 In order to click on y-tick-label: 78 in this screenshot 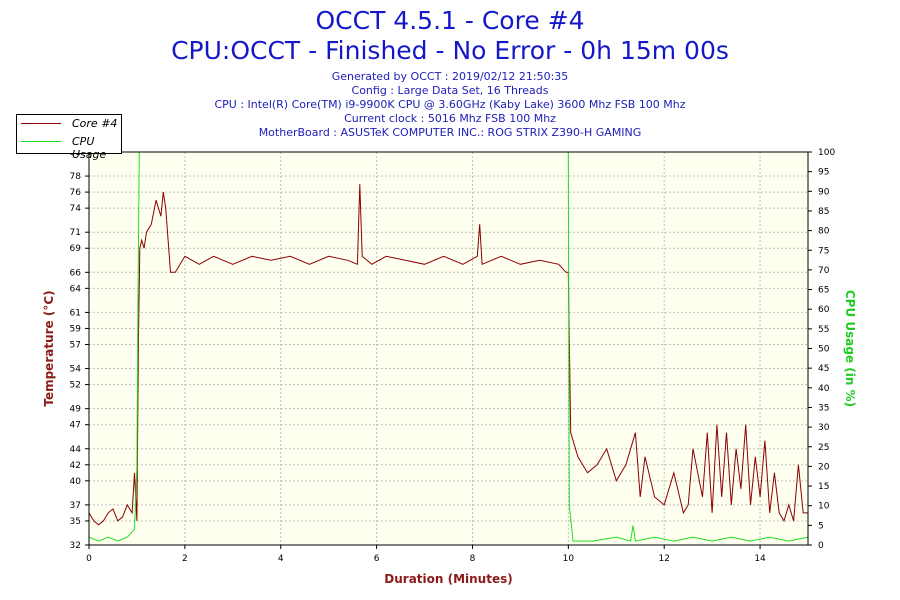, I will do `click(76, 177)`.